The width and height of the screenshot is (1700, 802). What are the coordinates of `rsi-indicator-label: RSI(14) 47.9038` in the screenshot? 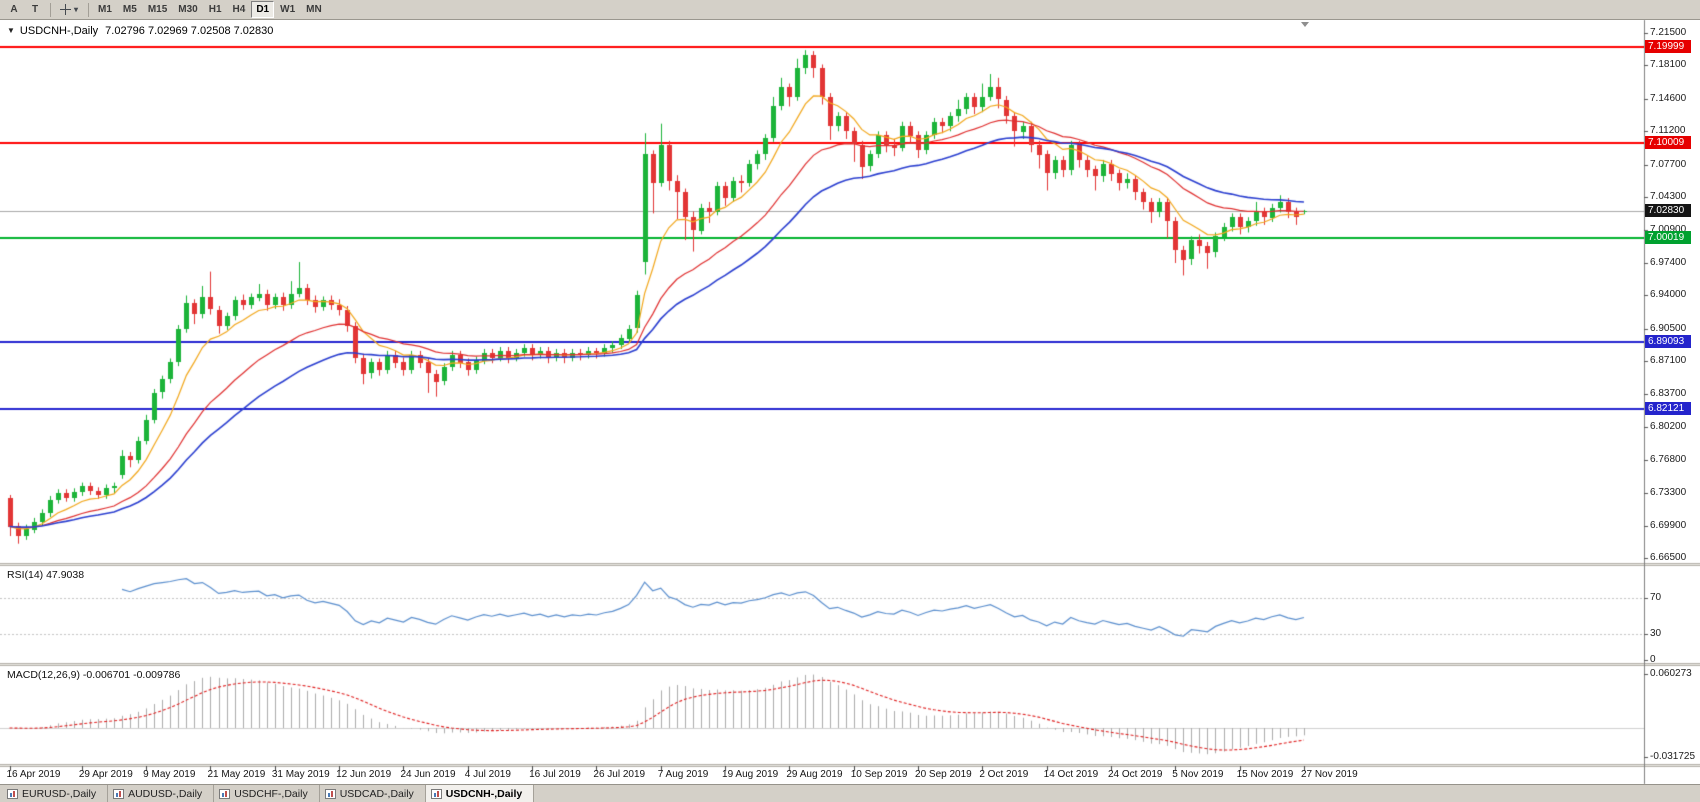 It's located at (46, 575).